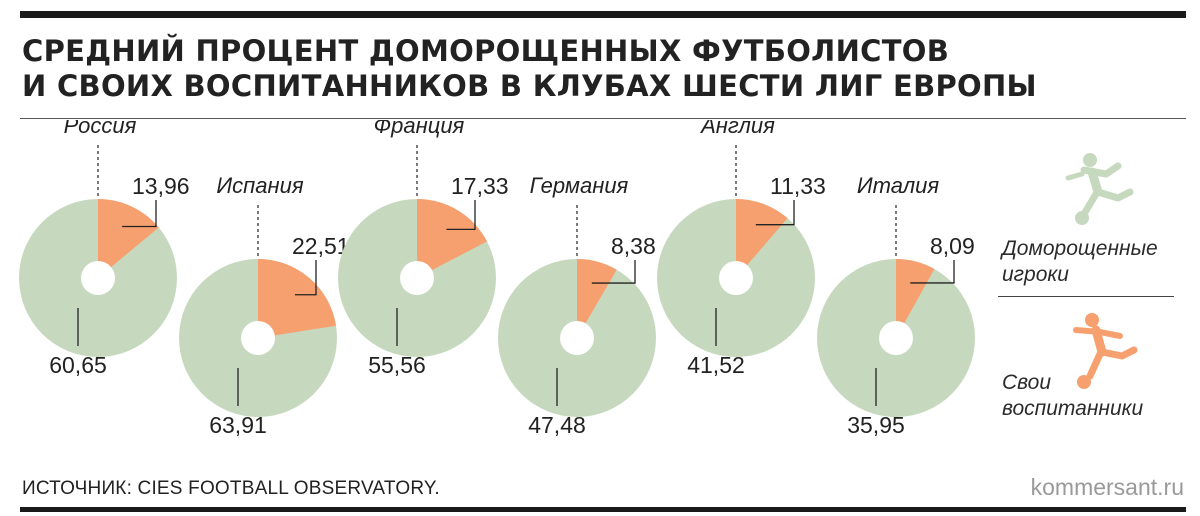 This screenshot has height=516, width=1200. What do you see at coordinates (603, 509) in the screenshot?
I see `bottom-rule` at bounding box center [603, 509].